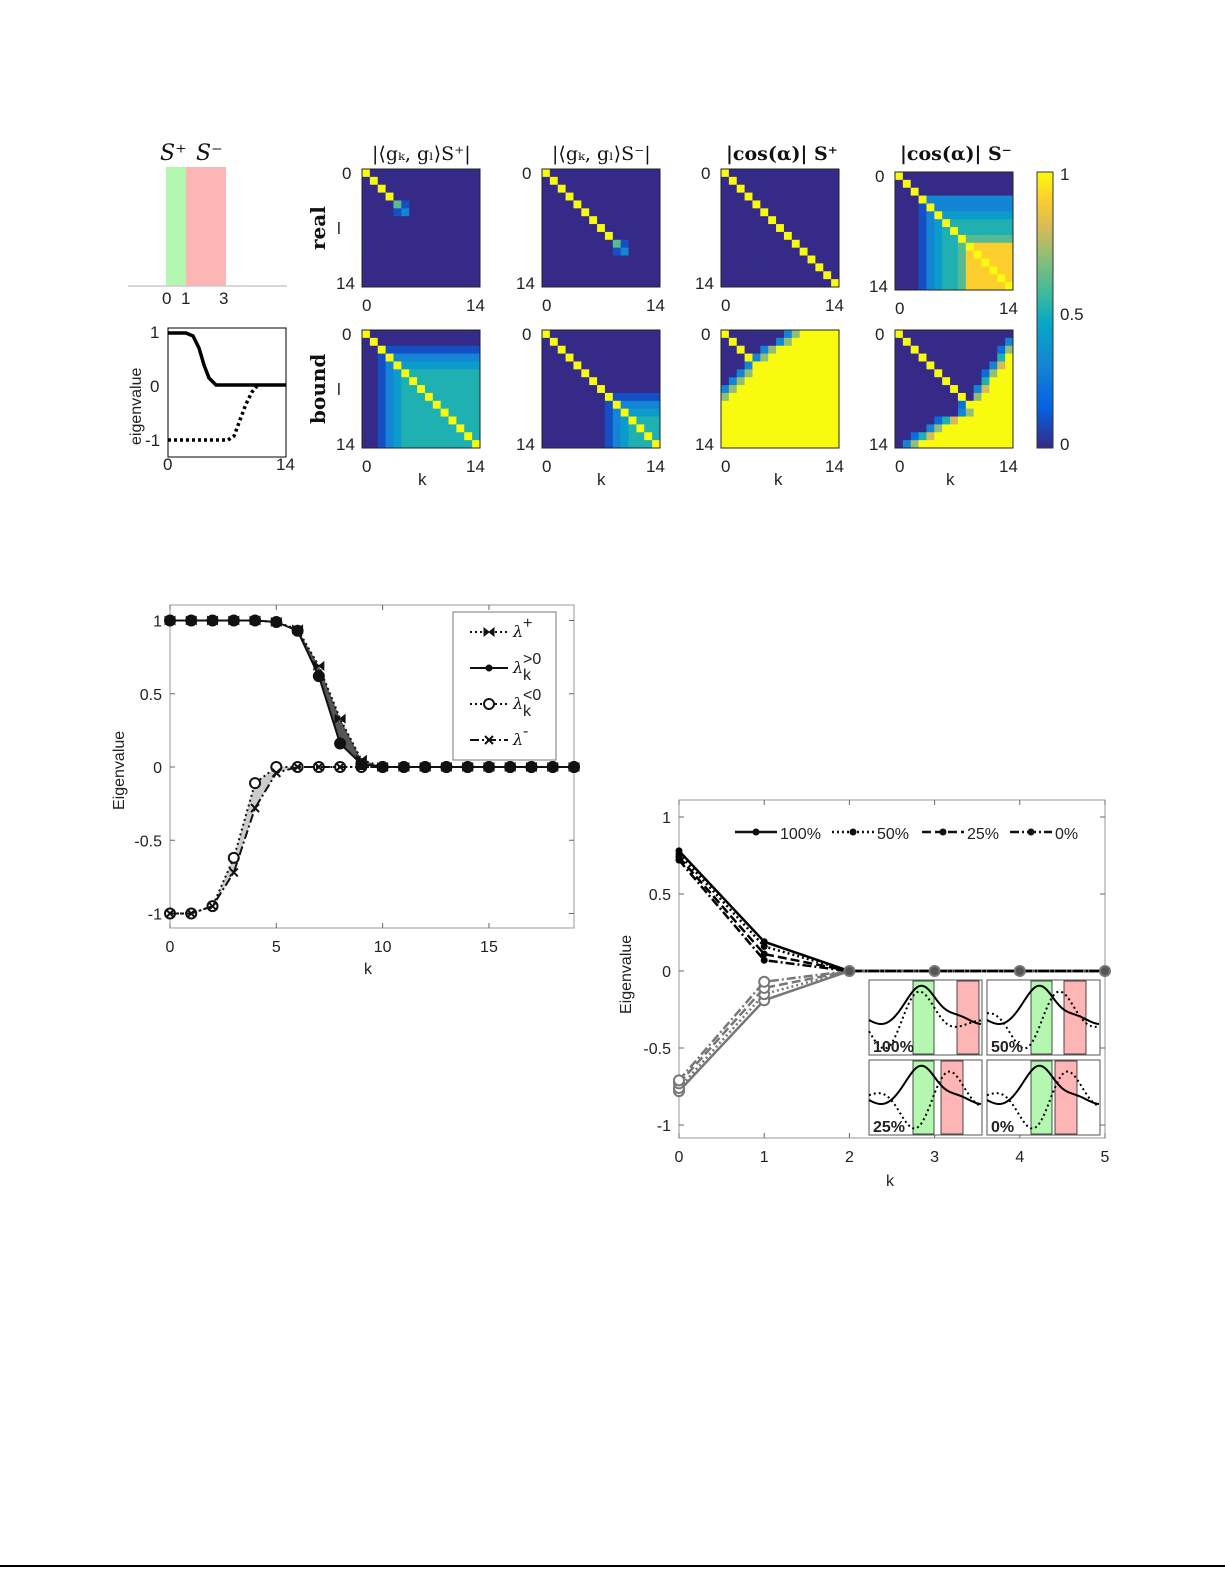 The image size is (1225, 1585). I want to click on heatmap-xtick-max: 14, so click(1008, 308).